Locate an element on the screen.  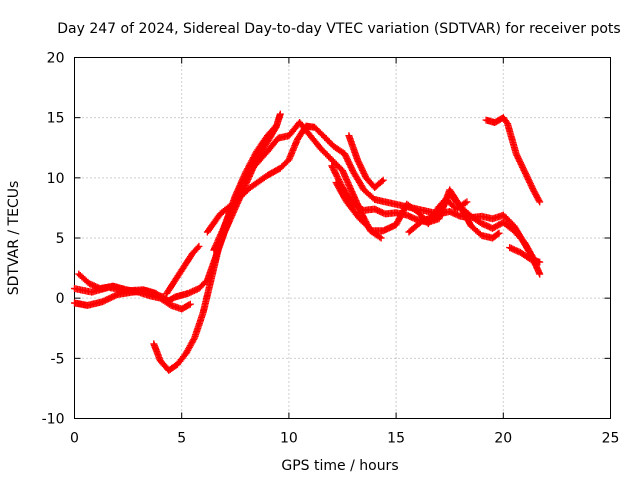
y-tick-label: -5 is located at coordinates (58, 359).